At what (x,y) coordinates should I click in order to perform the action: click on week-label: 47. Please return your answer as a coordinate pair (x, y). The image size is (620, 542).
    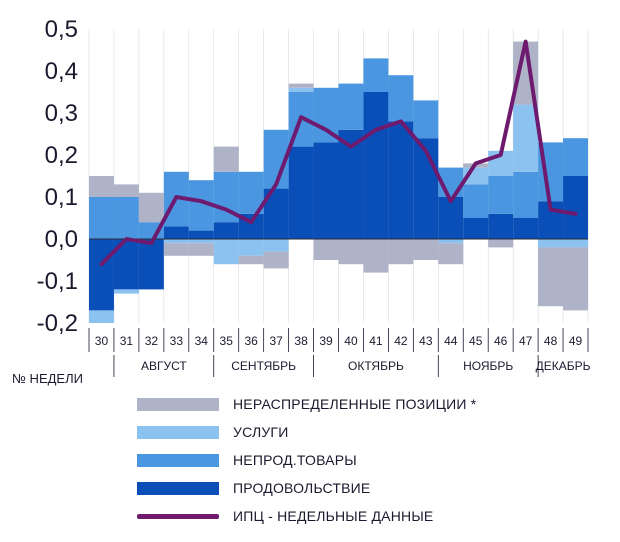
    Looking at the image, I should click on (526, 341).